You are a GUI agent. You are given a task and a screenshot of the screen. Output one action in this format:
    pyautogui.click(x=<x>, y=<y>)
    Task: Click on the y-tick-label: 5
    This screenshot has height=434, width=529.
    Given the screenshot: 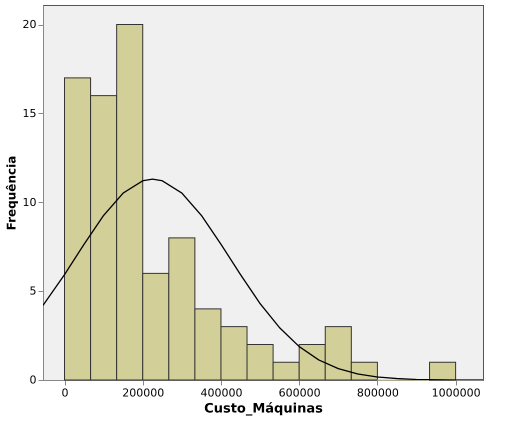 What is the action you would take?
    pyautogui.click(x=33, y=291)
    